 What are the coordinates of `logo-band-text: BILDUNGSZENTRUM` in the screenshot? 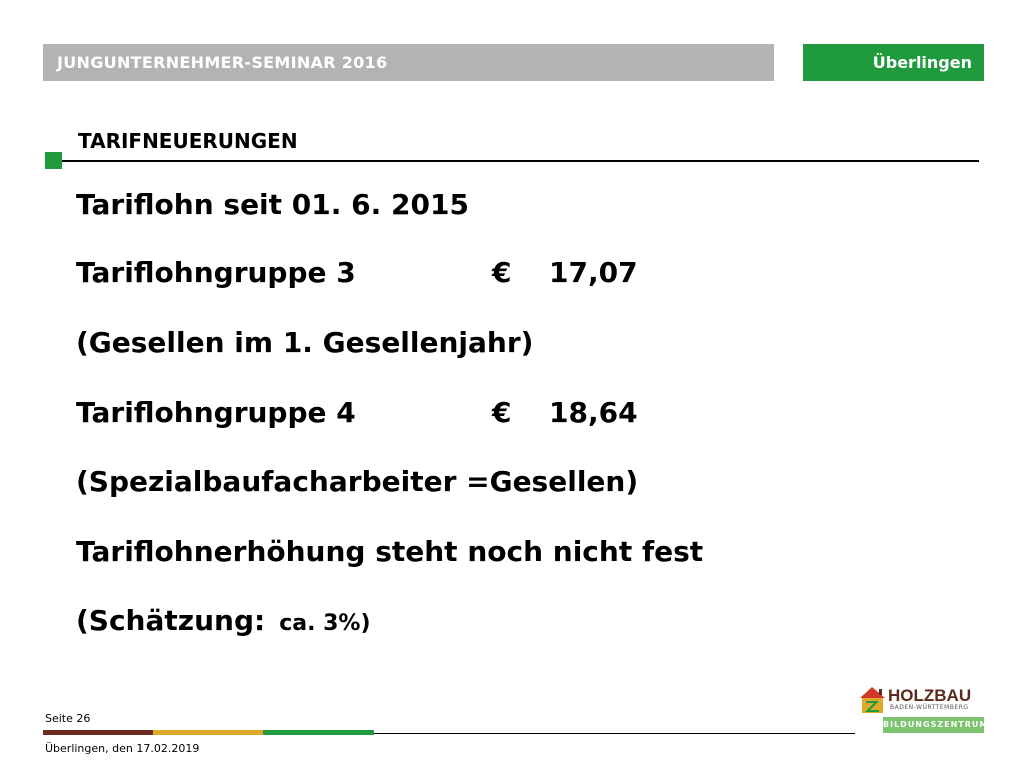 It's located at (936, 724).